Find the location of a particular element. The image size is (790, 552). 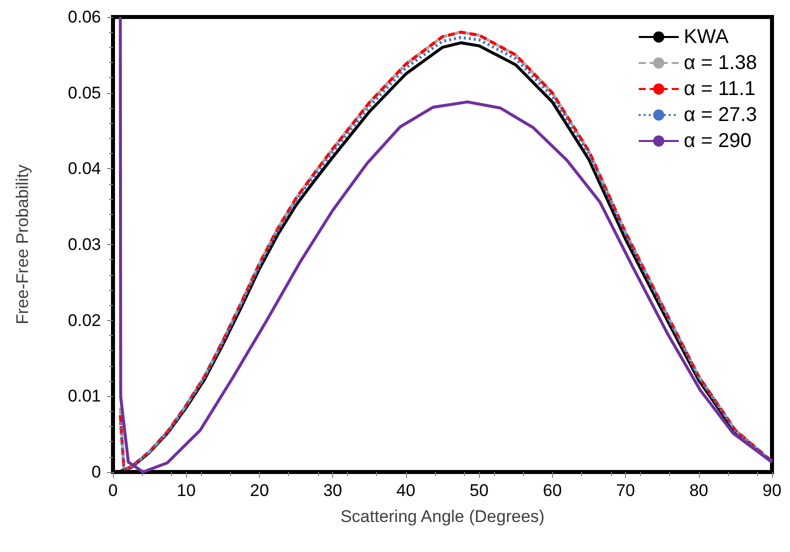

legend-label: α = 11.1 is located at coordinates (720, 89).